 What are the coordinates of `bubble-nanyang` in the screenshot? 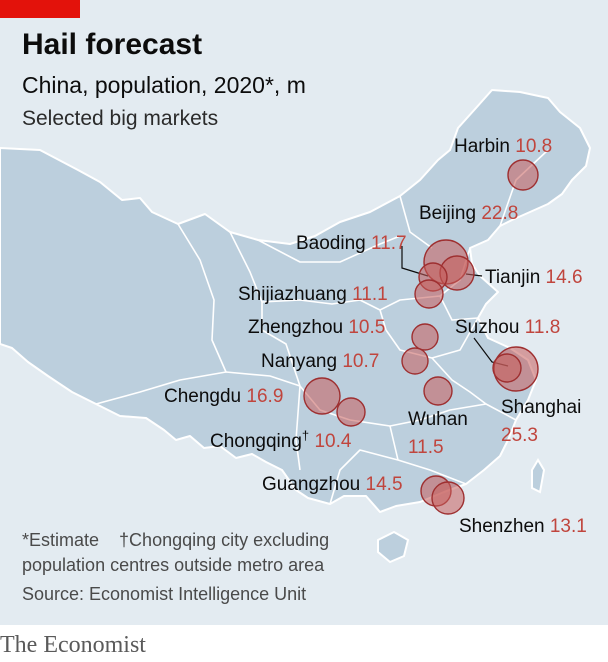 It's located at (415, 361).